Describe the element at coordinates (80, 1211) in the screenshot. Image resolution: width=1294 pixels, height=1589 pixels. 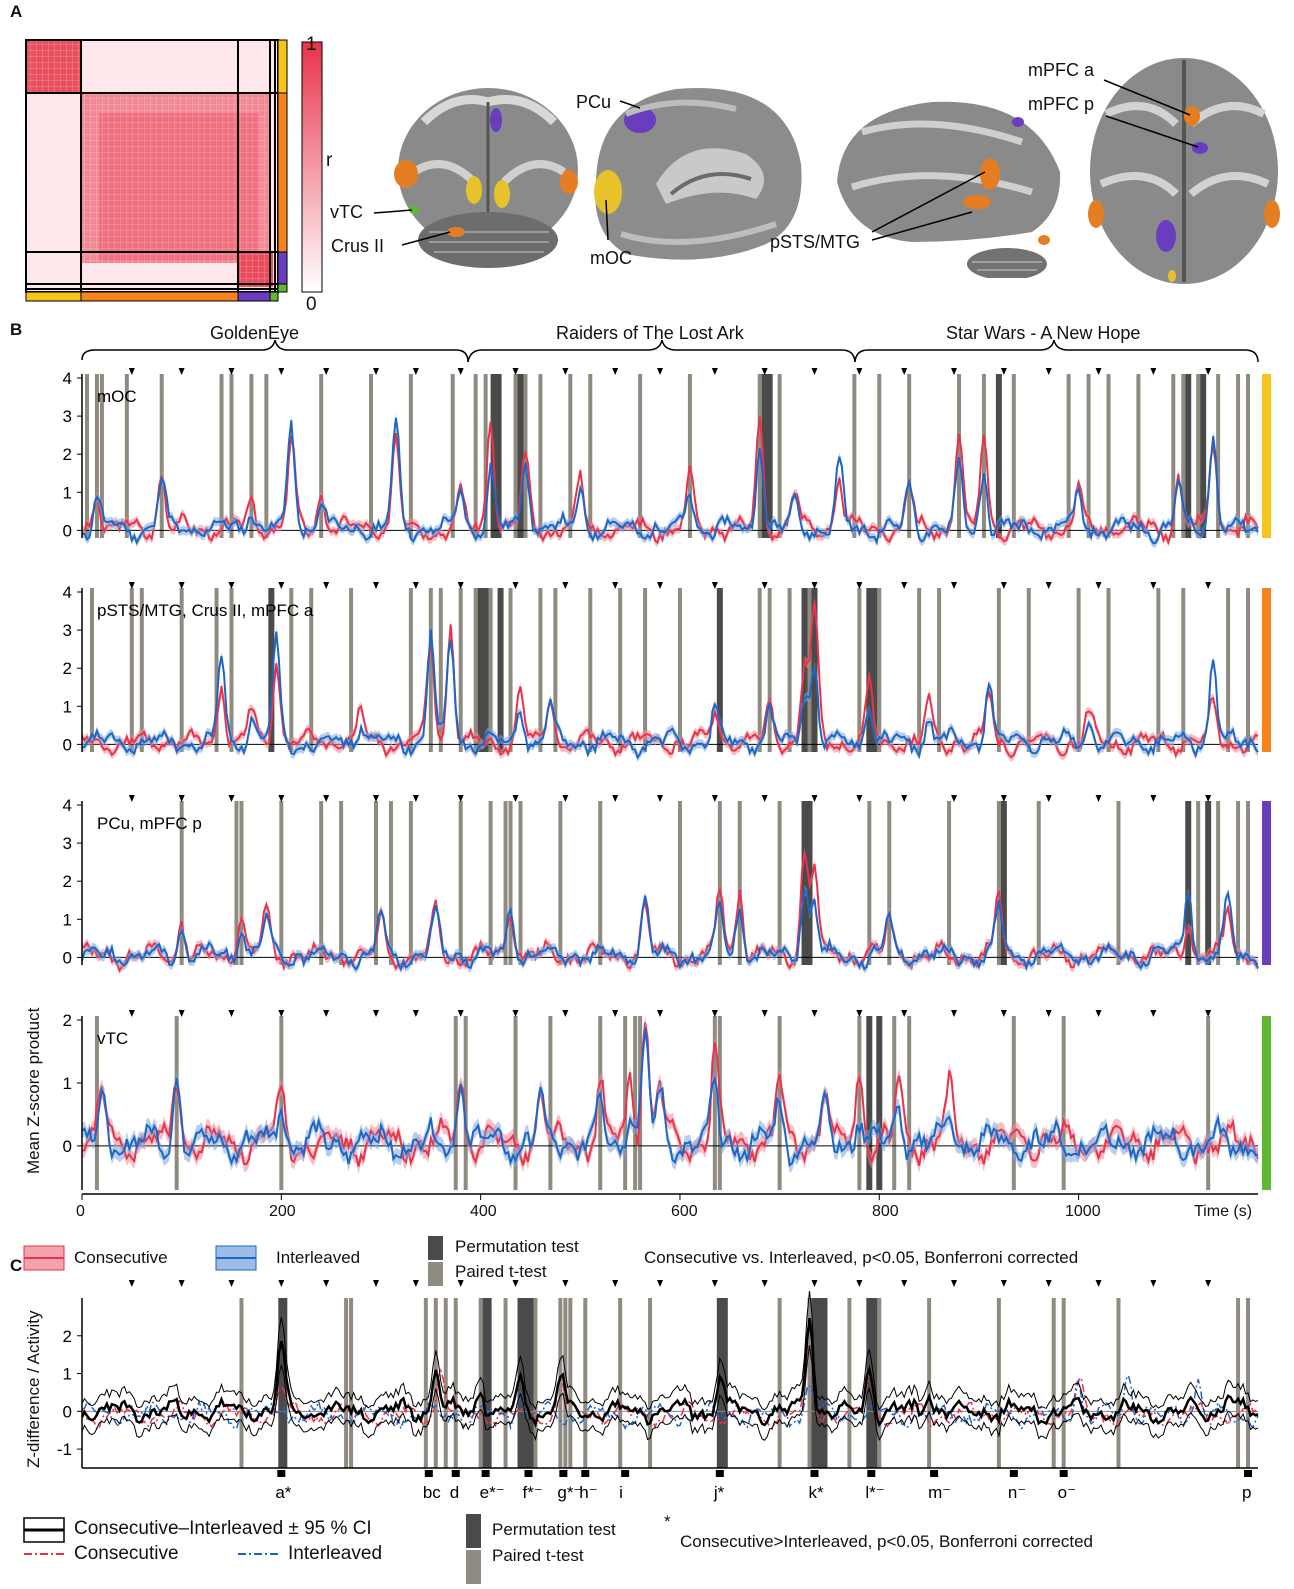
I see `x-tick-0: 0` at that location.